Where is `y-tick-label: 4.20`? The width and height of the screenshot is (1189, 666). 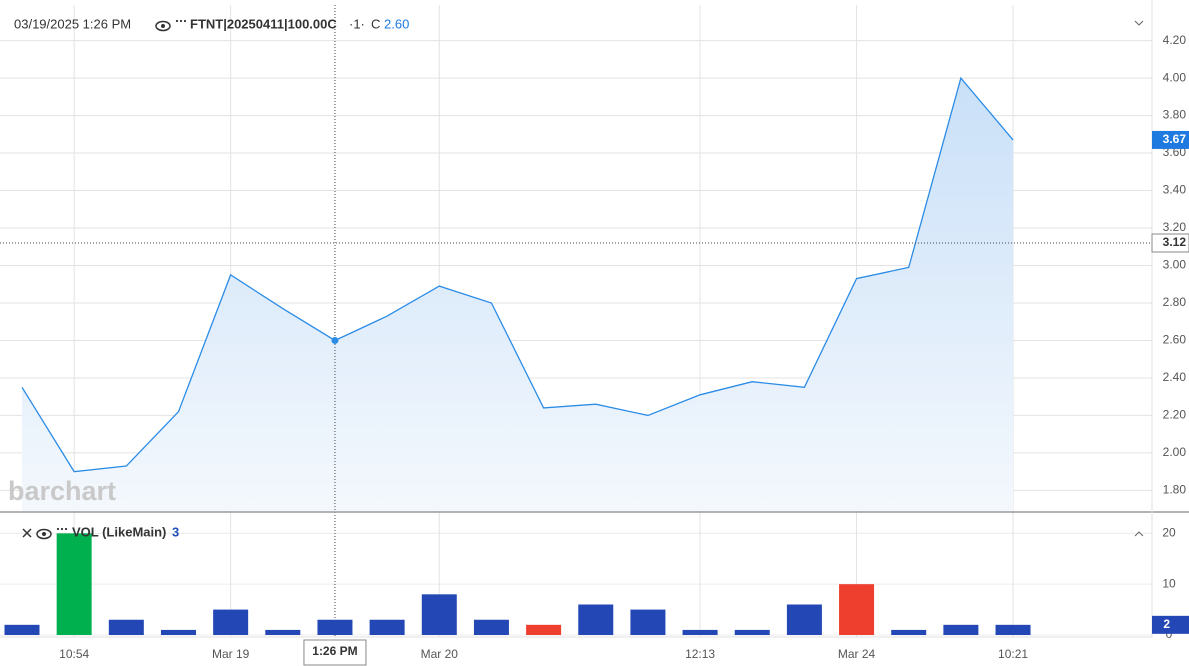 y-tick-label: 4.20 is located at coordinates (1175, 40).